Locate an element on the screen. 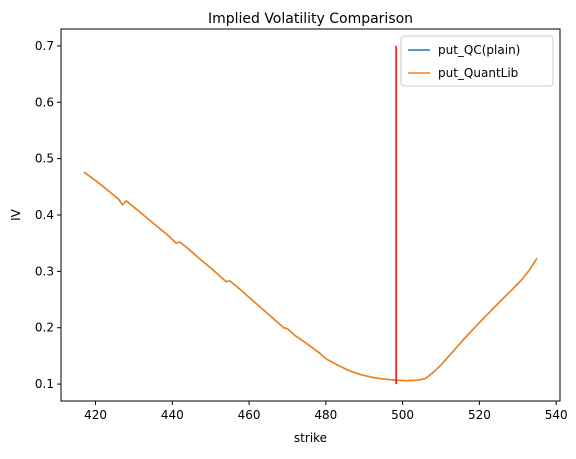 This screenshot has height=459, width=576. x-tick-label: 460 is located at coordinates (249, 415).